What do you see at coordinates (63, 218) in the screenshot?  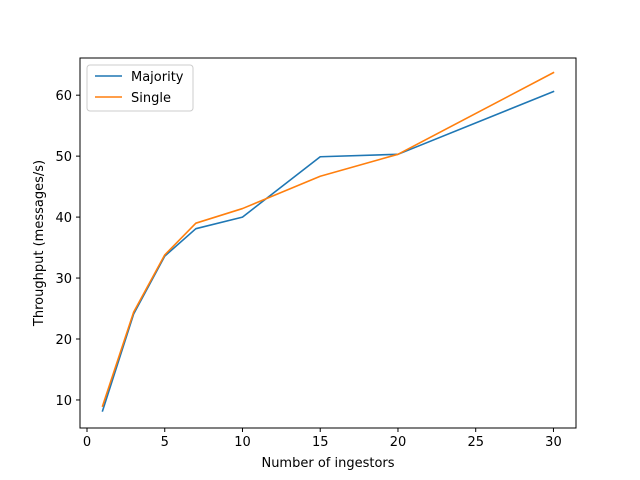 I see `y-tick-label: 40` at bounding box center [63, 218].